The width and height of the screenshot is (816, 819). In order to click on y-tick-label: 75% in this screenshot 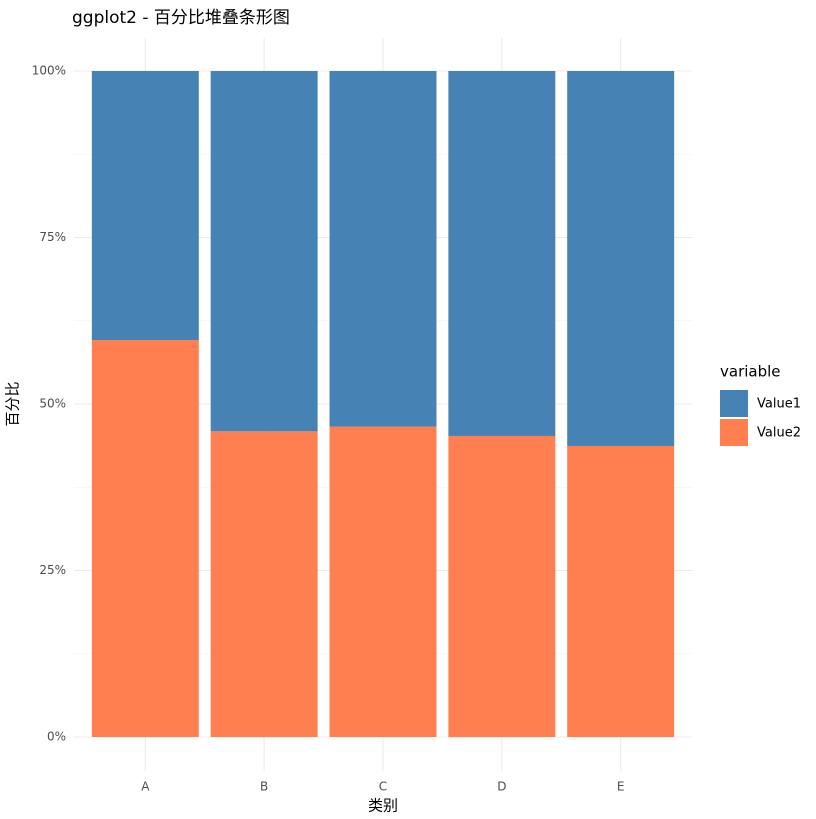, I will do `click(52, 237)`.